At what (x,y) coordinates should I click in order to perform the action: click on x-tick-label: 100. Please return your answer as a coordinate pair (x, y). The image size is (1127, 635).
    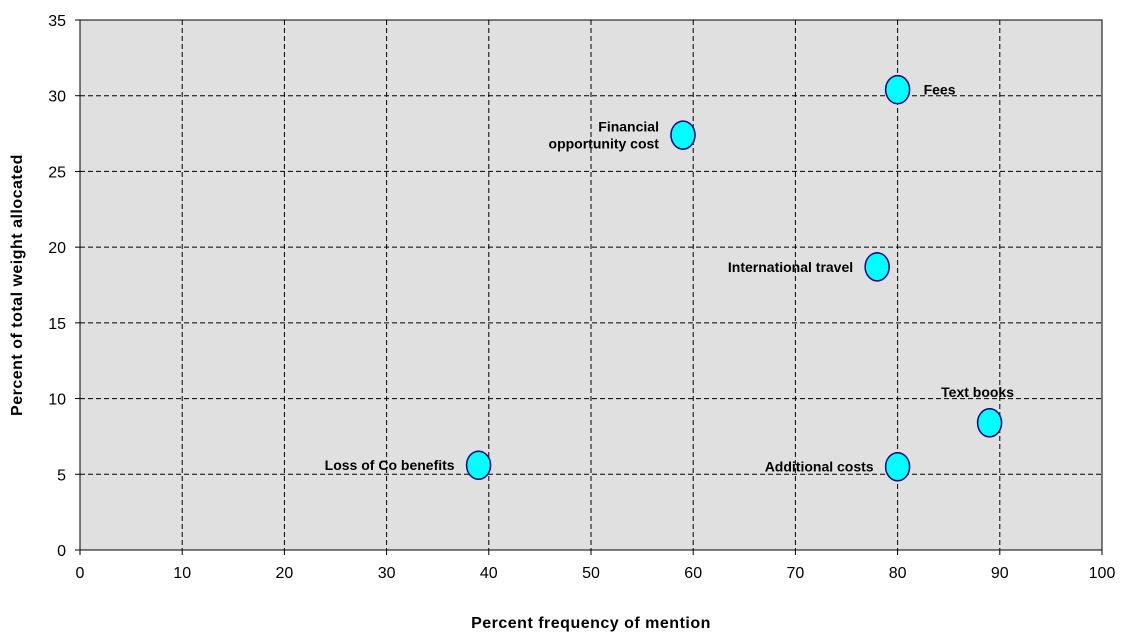
    Looking at the image, I should click on (1102, 573).